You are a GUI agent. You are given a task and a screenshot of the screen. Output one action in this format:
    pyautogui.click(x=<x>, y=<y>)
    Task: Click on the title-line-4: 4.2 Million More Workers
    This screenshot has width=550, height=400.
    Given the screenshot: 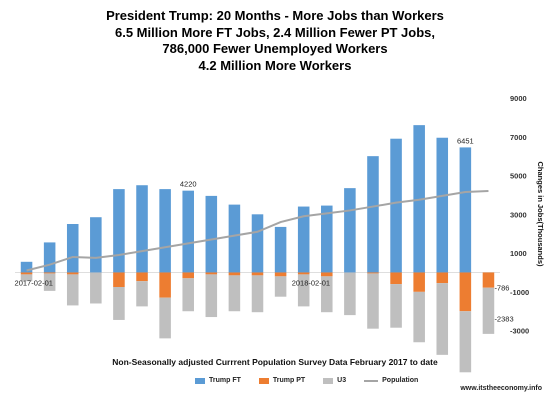 What is the action you would take?
    pyautogui.click(x=275, y=65)
    